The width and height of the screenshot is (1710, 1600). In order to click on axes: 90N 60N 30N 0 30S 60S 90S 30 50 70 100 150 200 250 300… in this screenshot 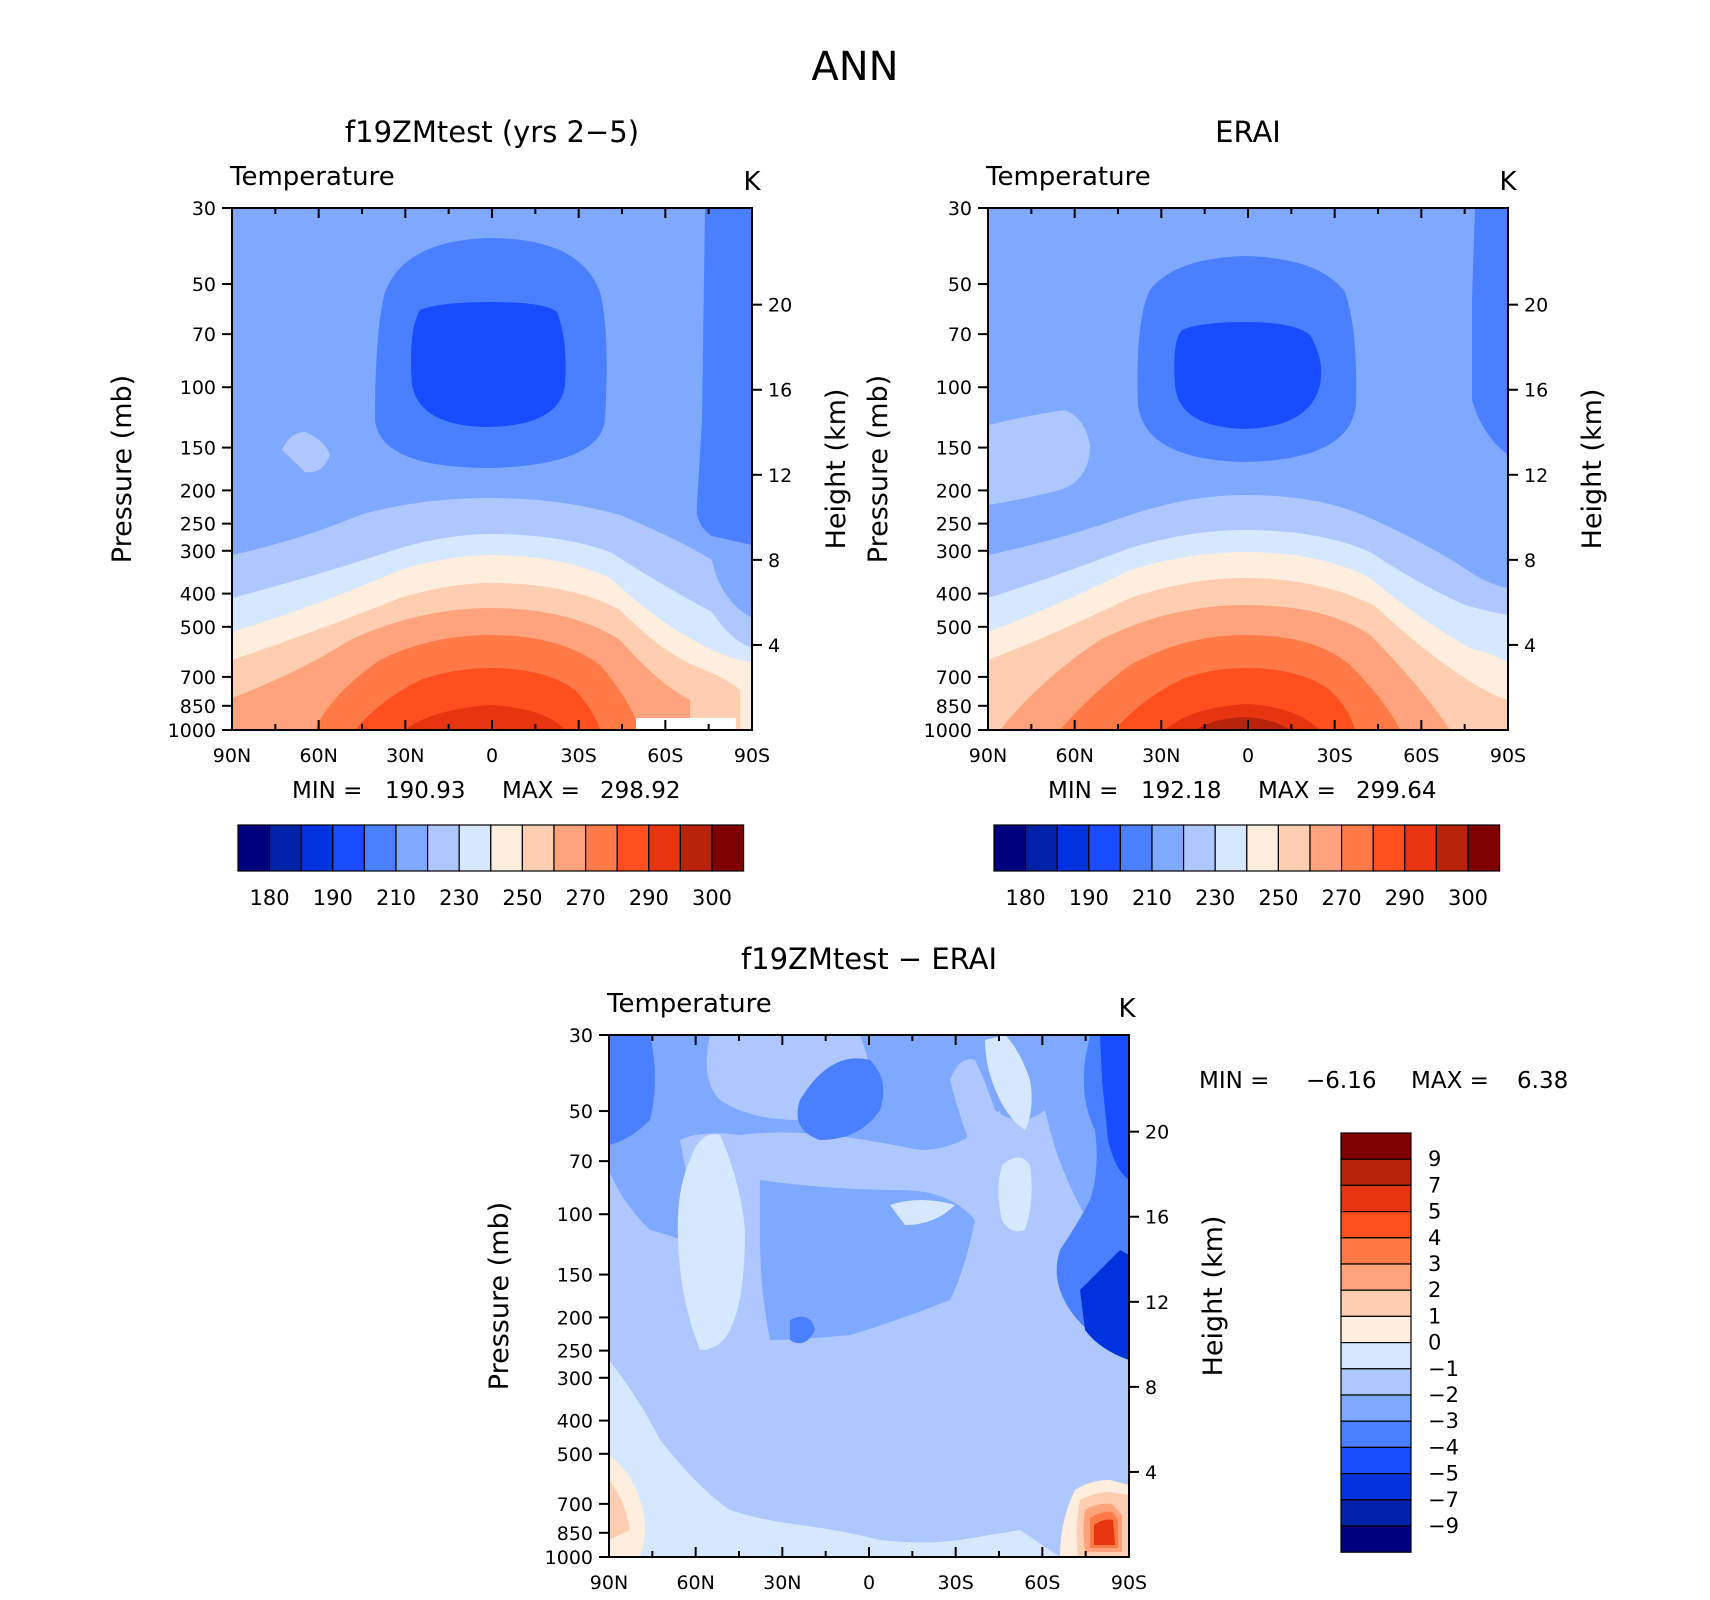, I will do `click(857, 1309)`.